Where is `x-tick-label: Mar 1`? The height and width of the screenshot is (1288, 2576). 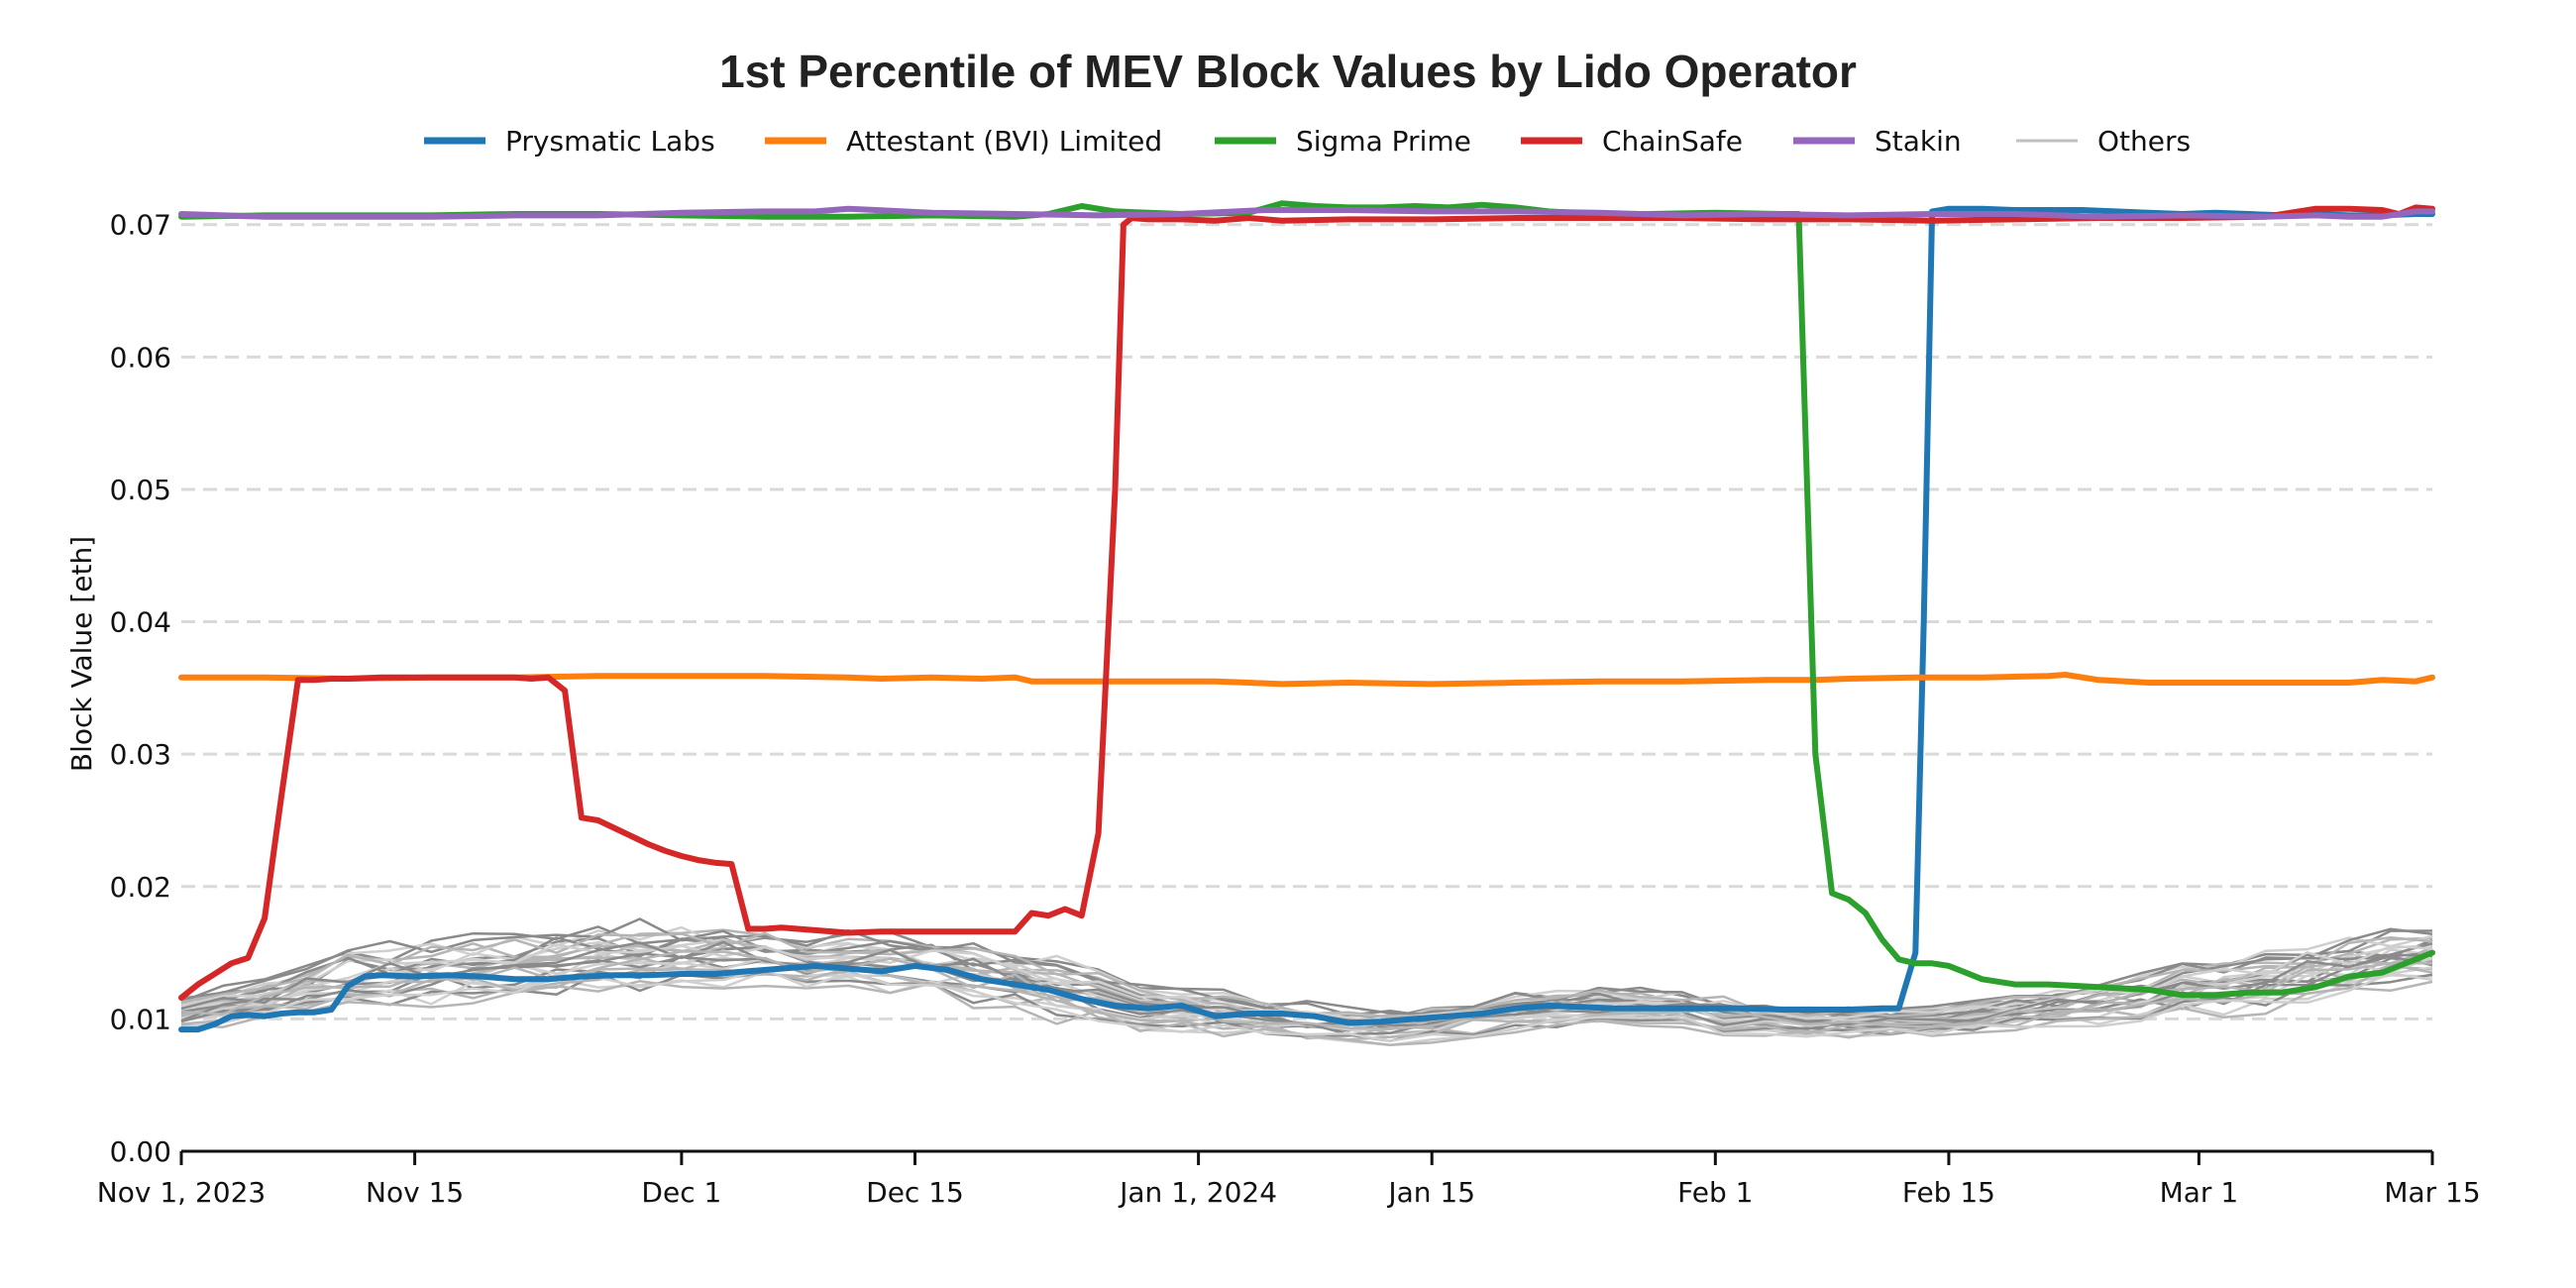 x-tick-label: Mar 1 is located at coordinates (2199, 1192).